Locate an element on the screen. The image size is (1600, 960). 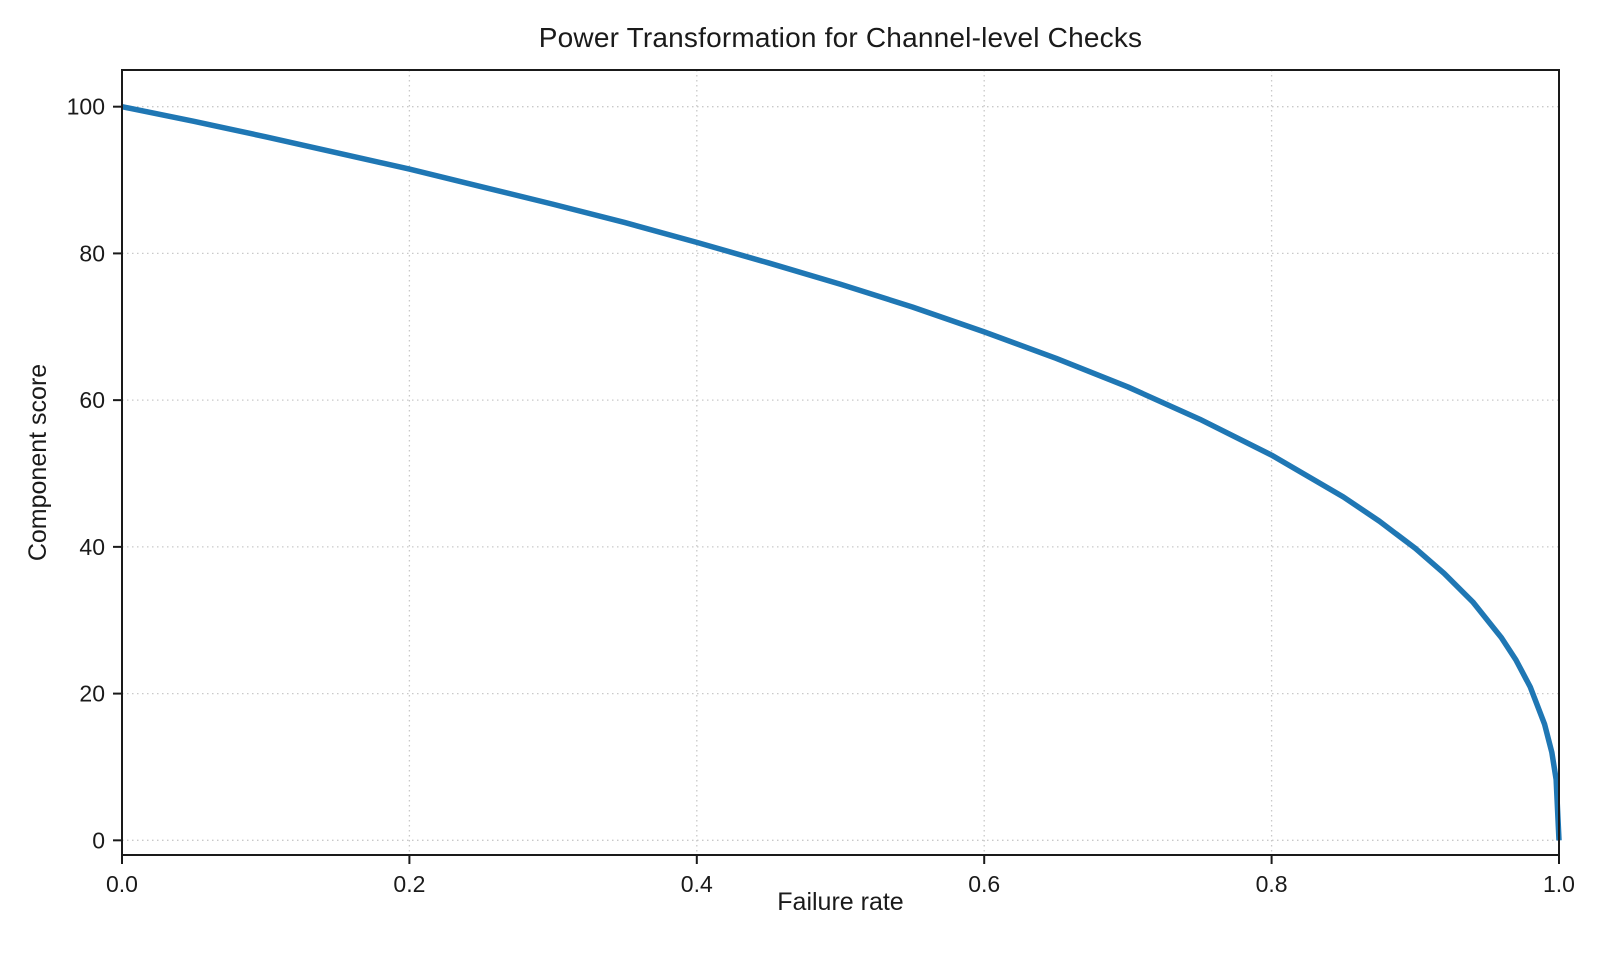
x-tick-label: 0.8 is located at coordinates (1272, 884).